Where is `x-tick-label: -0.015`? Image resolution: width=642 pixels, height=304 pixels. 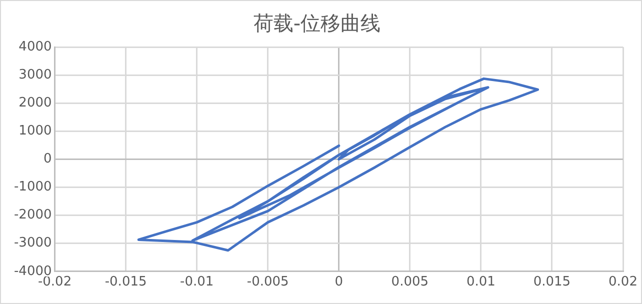
x-tick-label: -0.015 is located at coordinates (125, 282).